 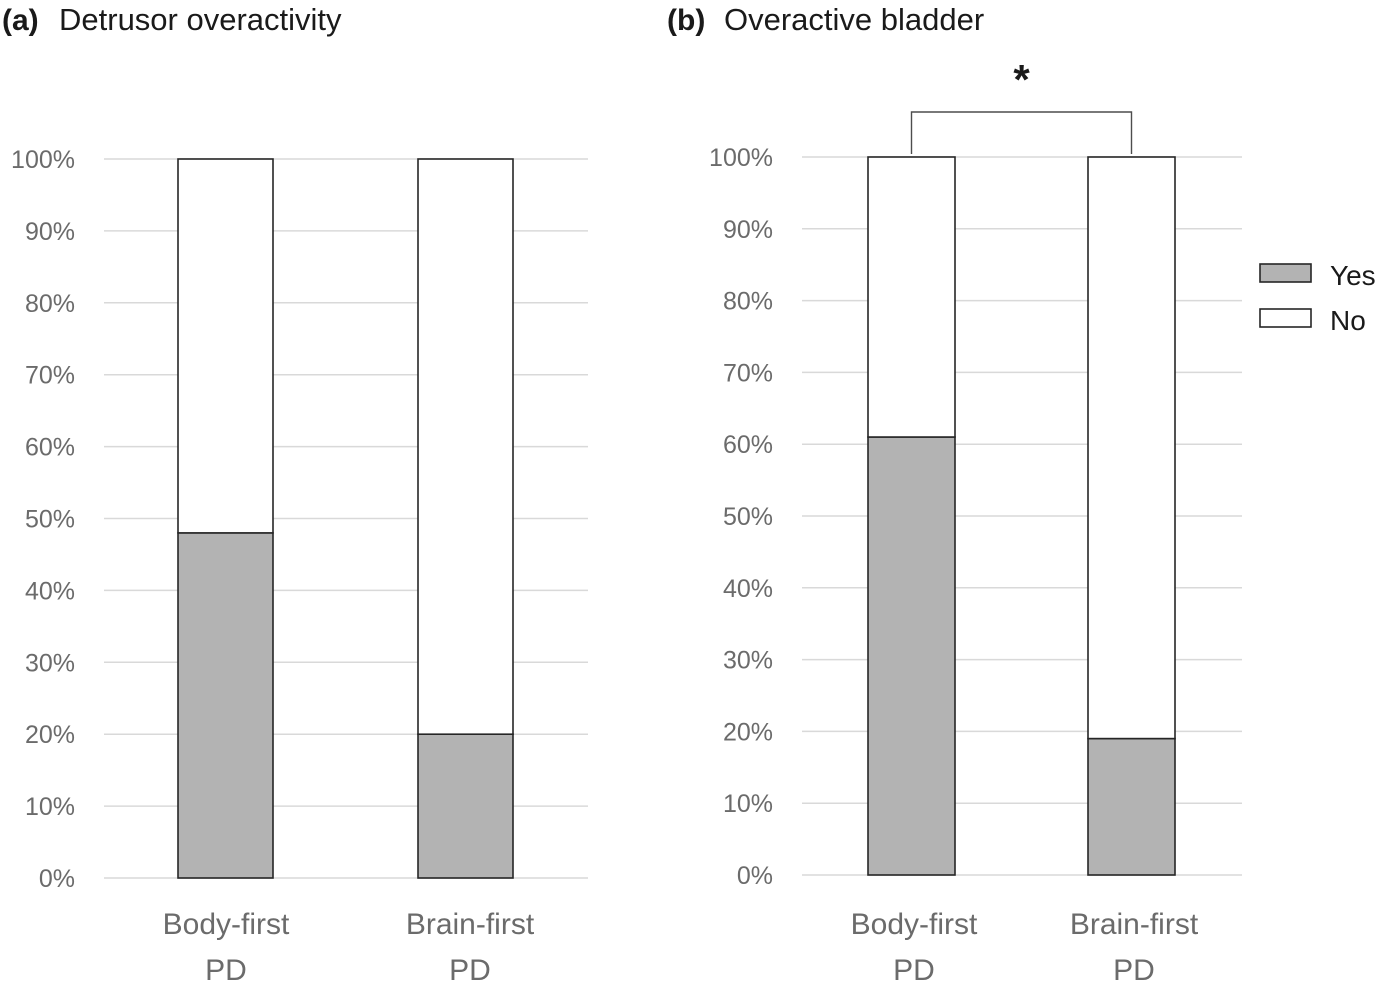 What do you see at coordinates (1353, 275) in the screenshot?
I see `legend-label: Yes` at bounding box center [1353, 275].